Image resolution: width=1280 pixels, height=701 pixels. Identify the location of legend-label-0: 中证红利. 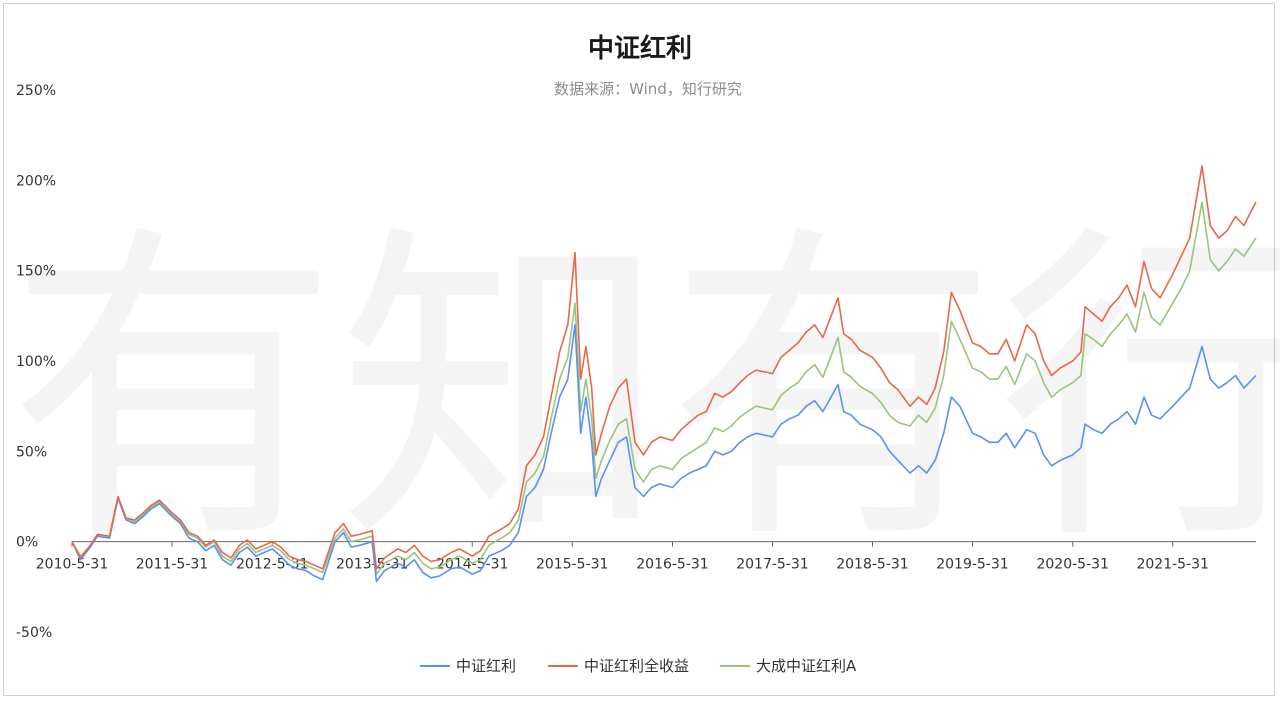
(486, 666).